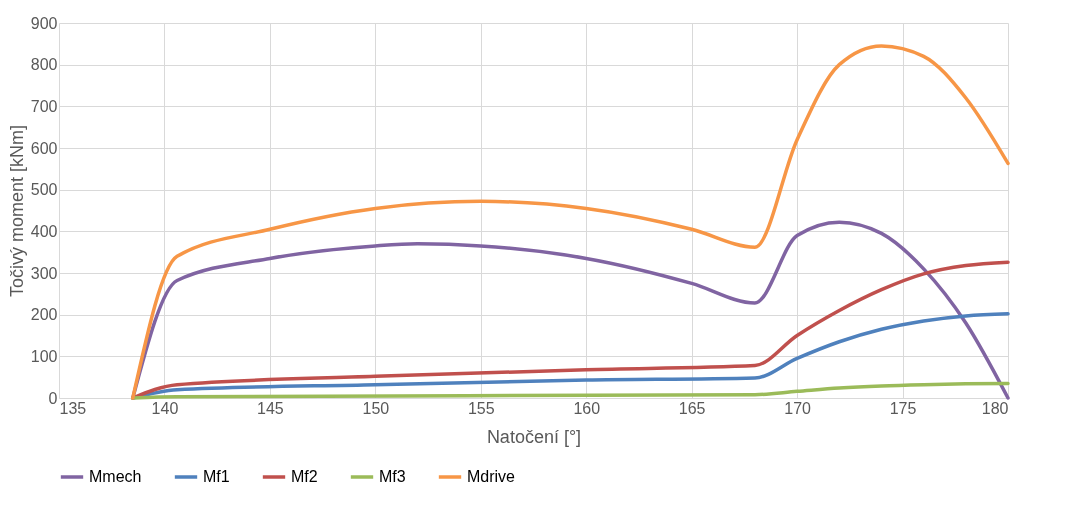  What do you see at coordinates (481, 408) in the screenshot?
I see `x-tick-label: 155` at bounding box center [481, 408].